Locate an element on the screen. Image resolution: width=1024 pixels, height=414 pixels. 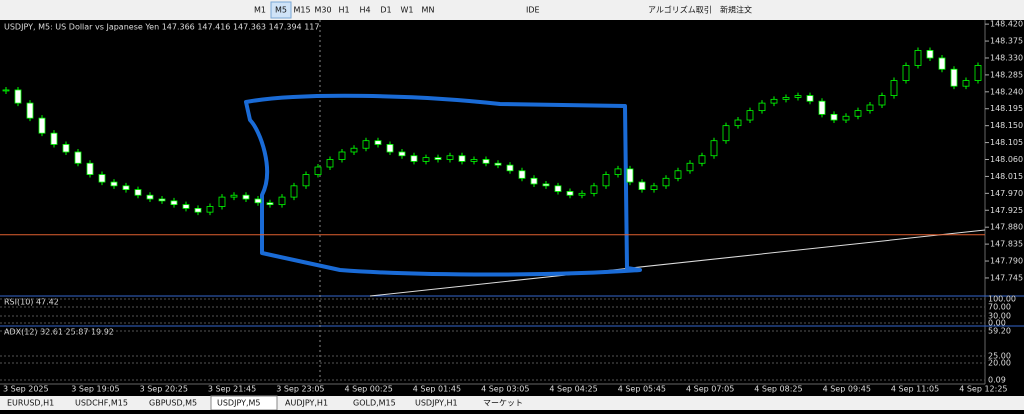
timeframe-button: M15 is located at coordinates (301, 10).